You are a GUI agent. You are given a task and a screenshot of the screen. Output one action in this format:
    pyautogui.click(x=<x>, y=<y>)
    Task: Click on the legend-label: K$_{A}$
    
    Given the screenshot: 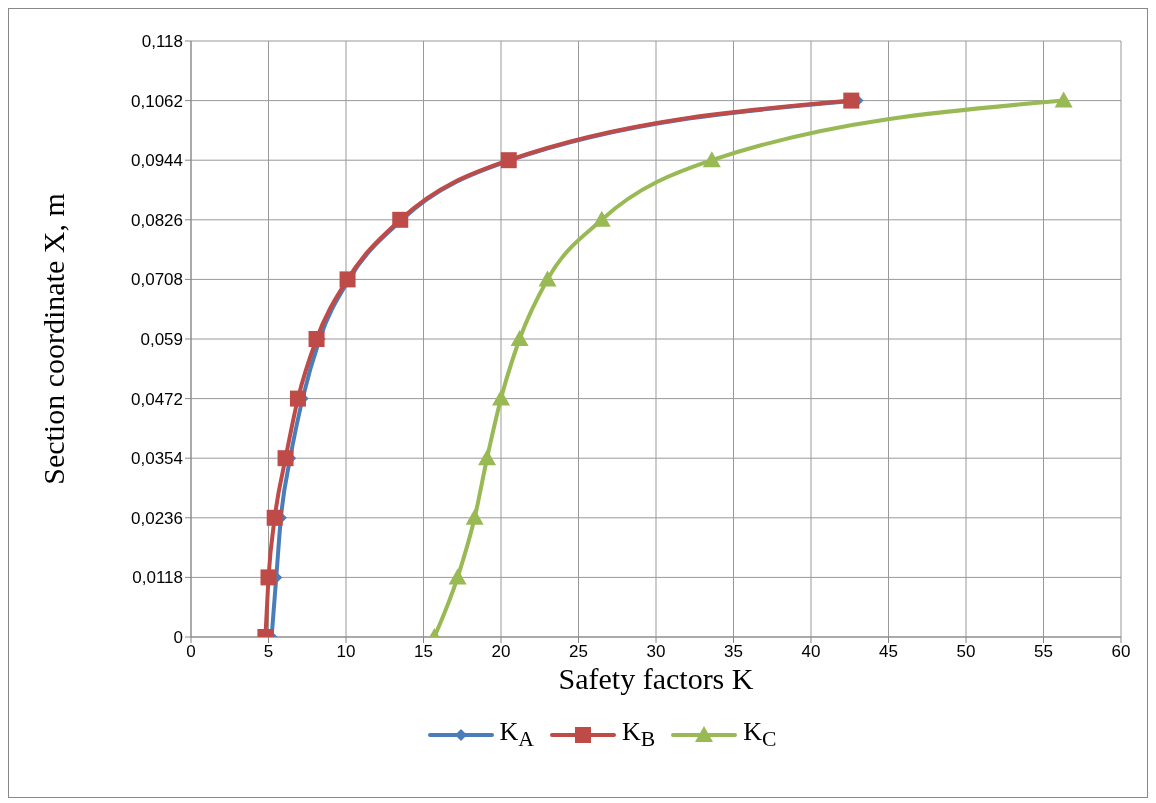 What is the action you would take?
    pyautogui.click(x=516, y=735)
    